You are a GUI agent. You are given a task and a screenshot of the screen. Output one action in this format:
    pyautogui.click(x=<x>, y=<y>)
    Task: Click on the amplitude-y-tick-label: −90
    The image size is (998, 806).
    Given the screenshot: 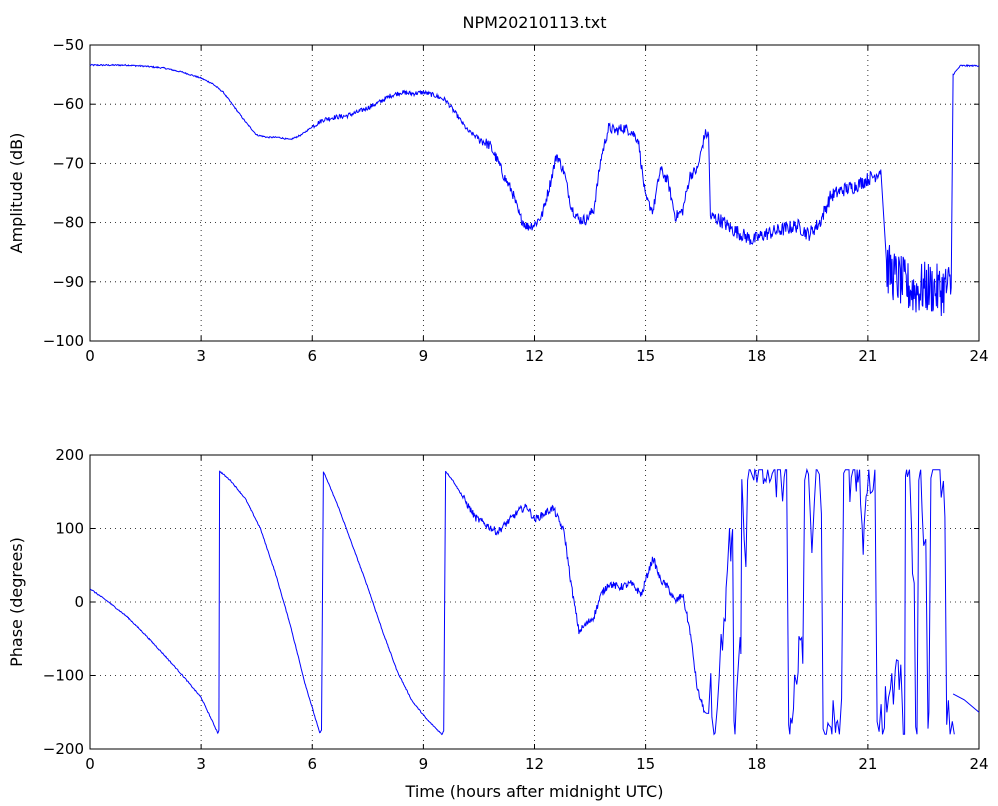 What is the action you would take?
    pyautogui.click(x=68, y=282)
    